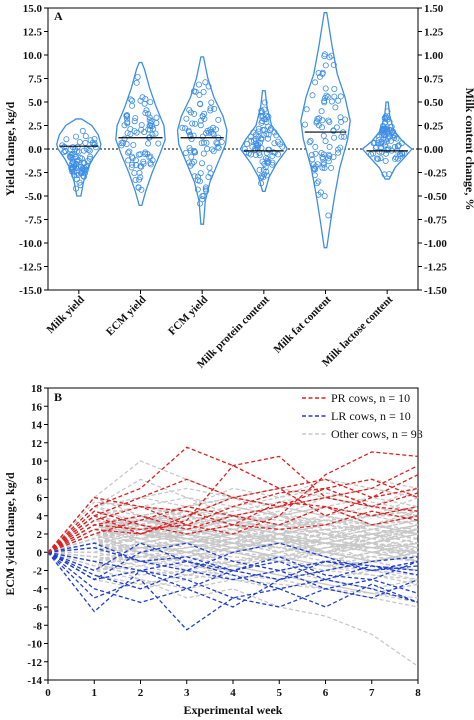 This screenshot has height=720, width=474. Describe the element at coordinates (434, 9) in the screenshot. I see `right-tick-label: 1.50` at that location.